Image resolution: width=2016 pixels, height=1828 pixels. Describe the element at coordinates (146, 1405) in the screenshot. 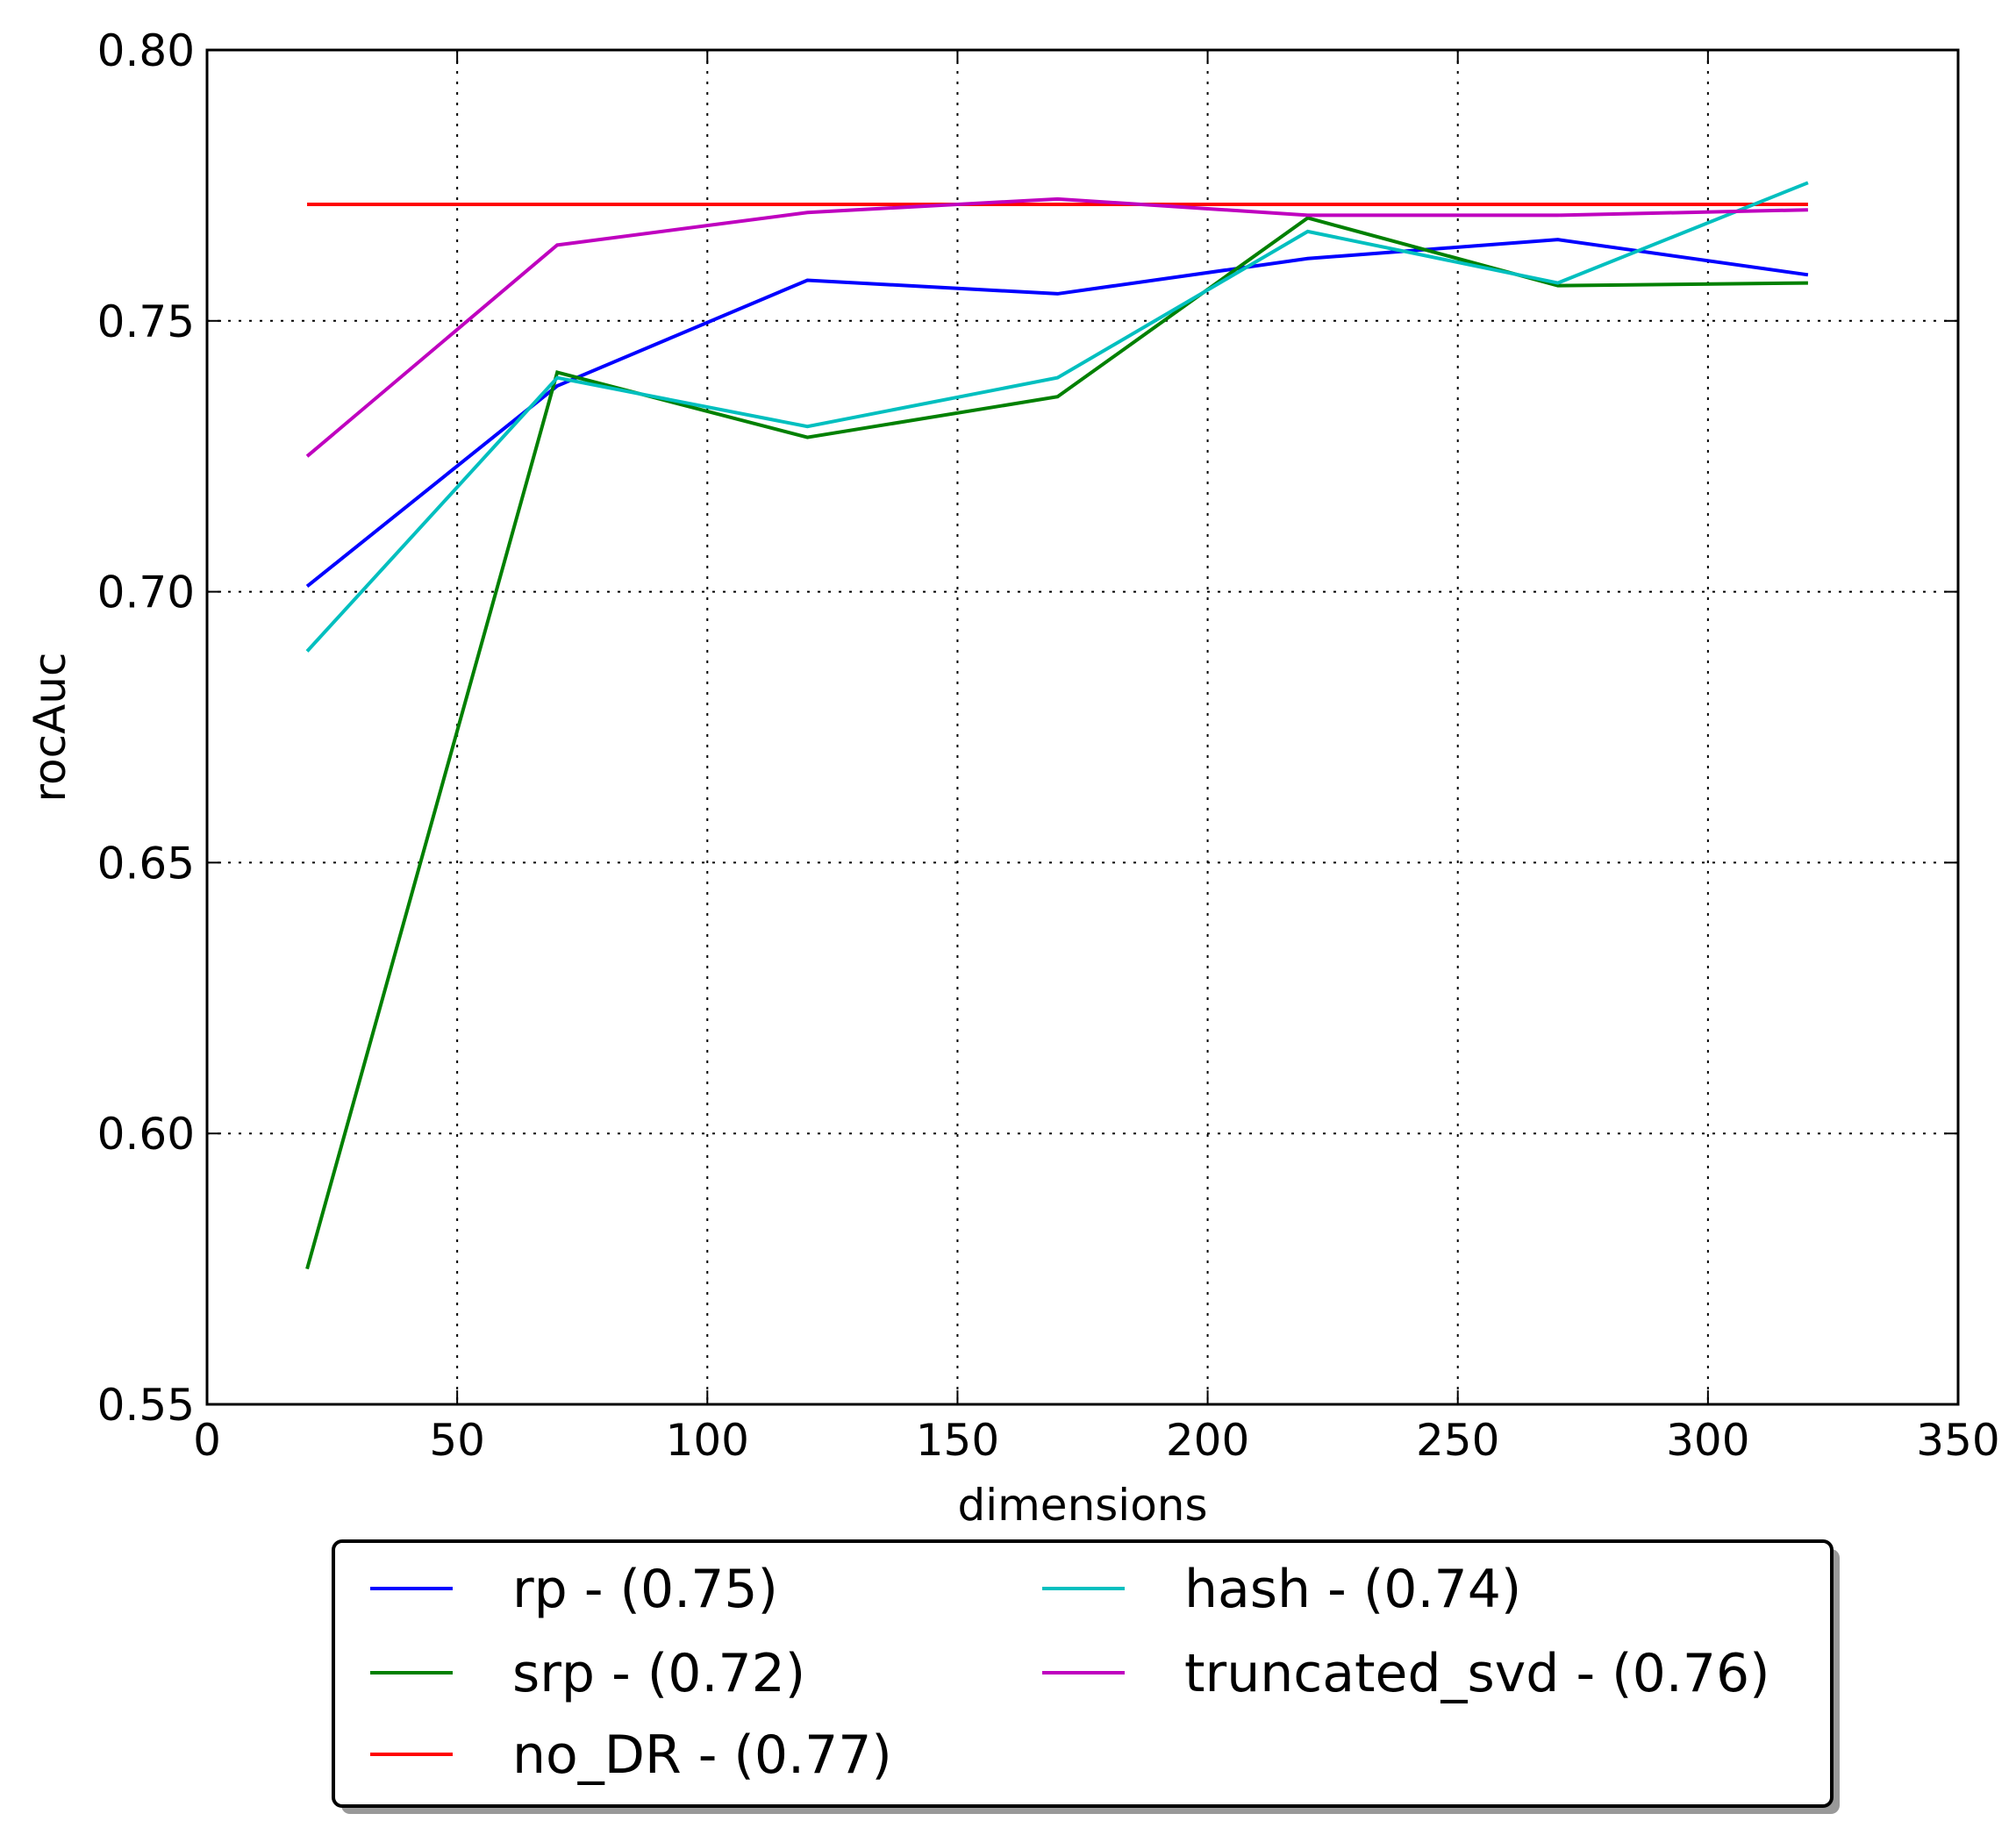

I see `y-tick-label: 0.55` at that location.